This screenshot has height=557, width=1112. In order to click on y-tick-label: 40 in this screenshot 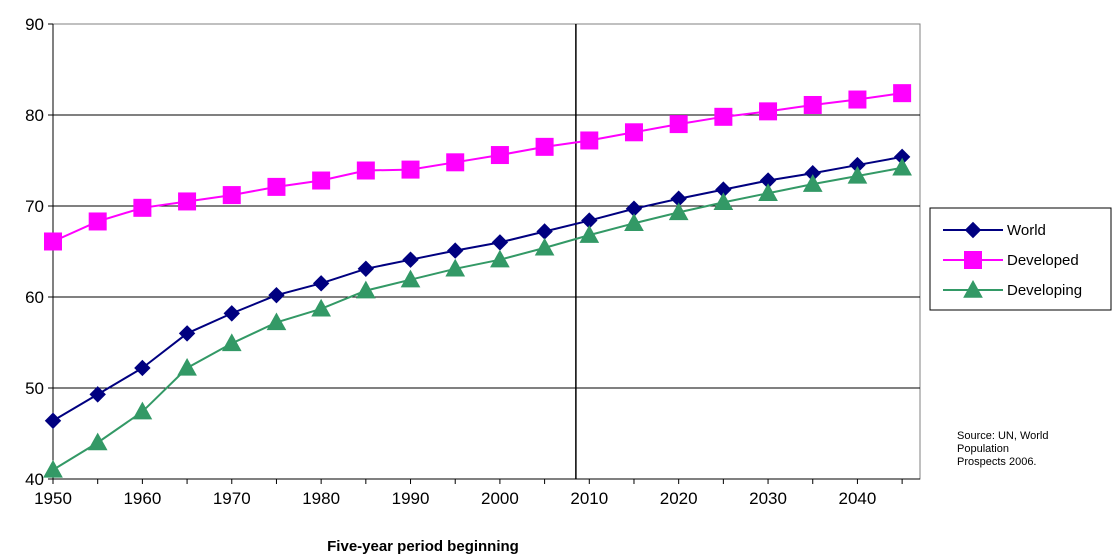, I will do `click(34, 479)`.